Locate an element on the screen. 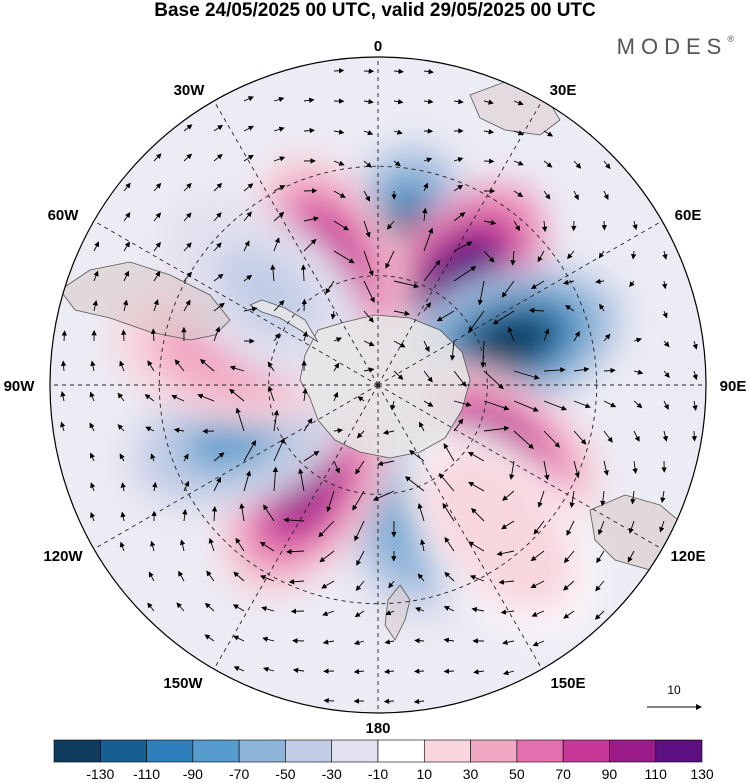 This screenshot has height=783, width=750. colorbar is located at coordinates (378, 751).